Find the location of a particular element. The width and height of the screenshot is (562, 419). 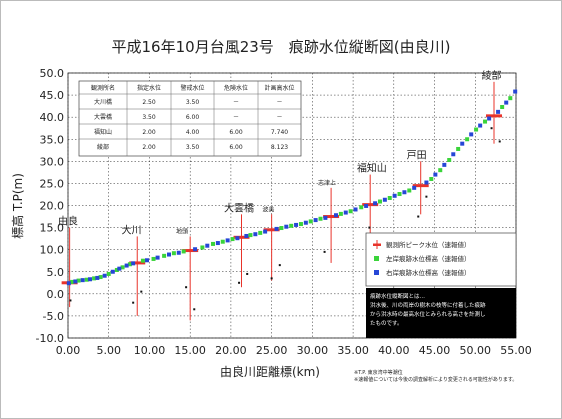

x-tick-label: 15.00 is located at coordinates (190, 350).